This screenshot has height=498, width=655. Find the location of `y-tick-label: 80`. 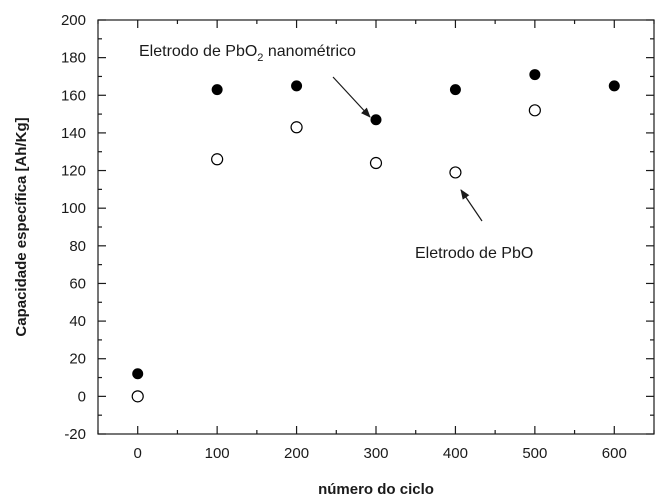

y-tick-label: 80 is located at coordinates (77, 246).